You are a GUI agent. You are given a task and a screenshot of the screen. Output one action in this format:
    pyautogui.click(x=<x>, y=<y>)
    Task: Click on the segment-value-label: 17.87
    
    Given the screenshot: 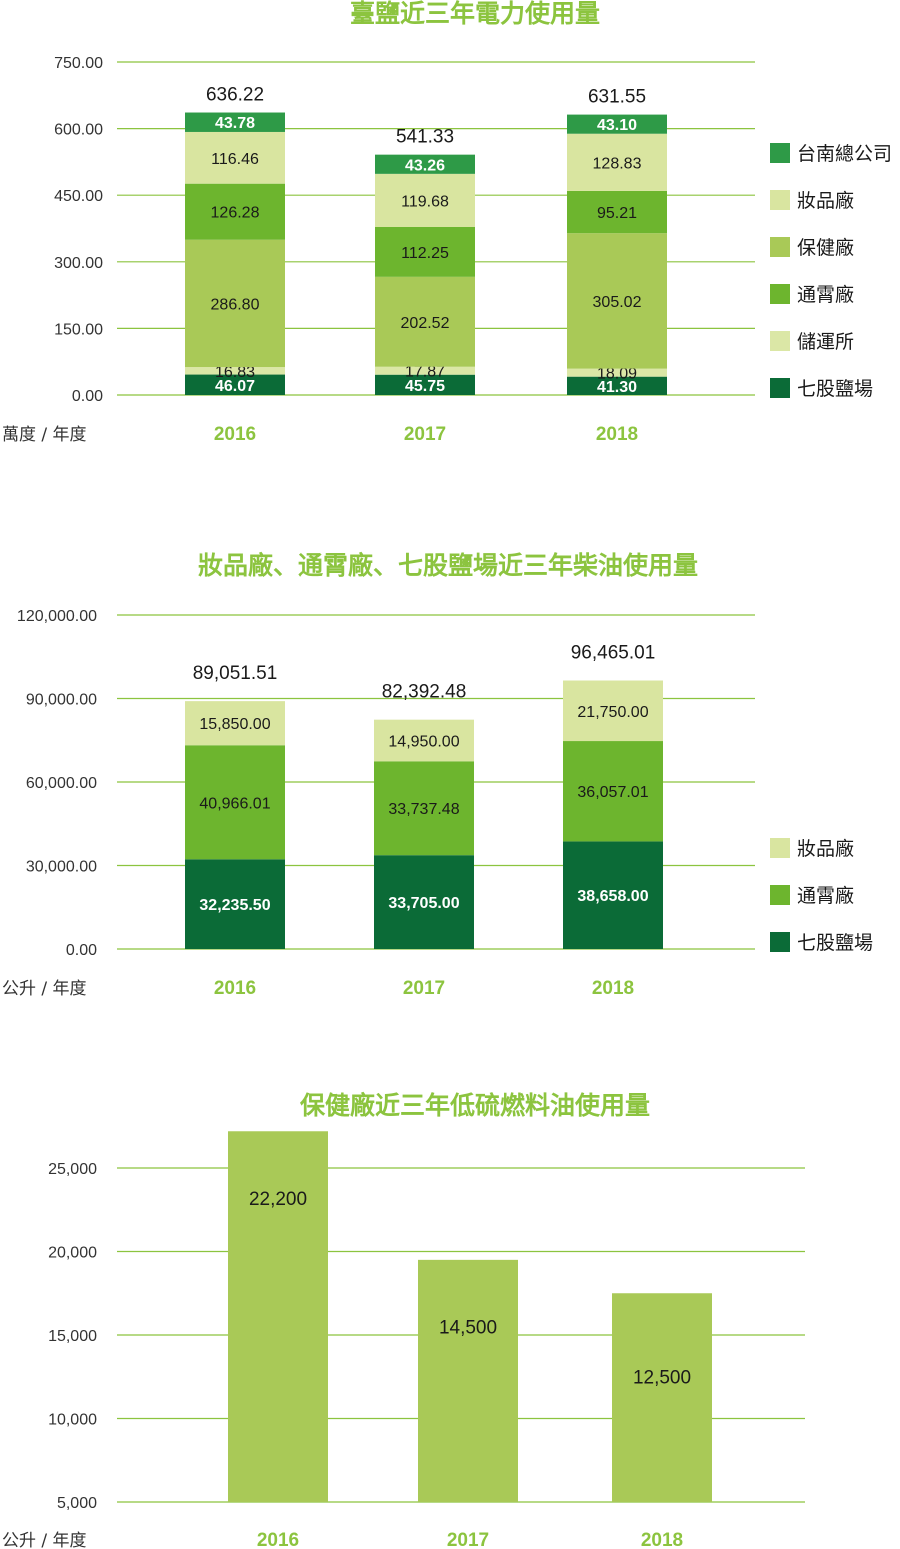 What is the action you would take?
    pyautogui.click(x=425, y=372)
    